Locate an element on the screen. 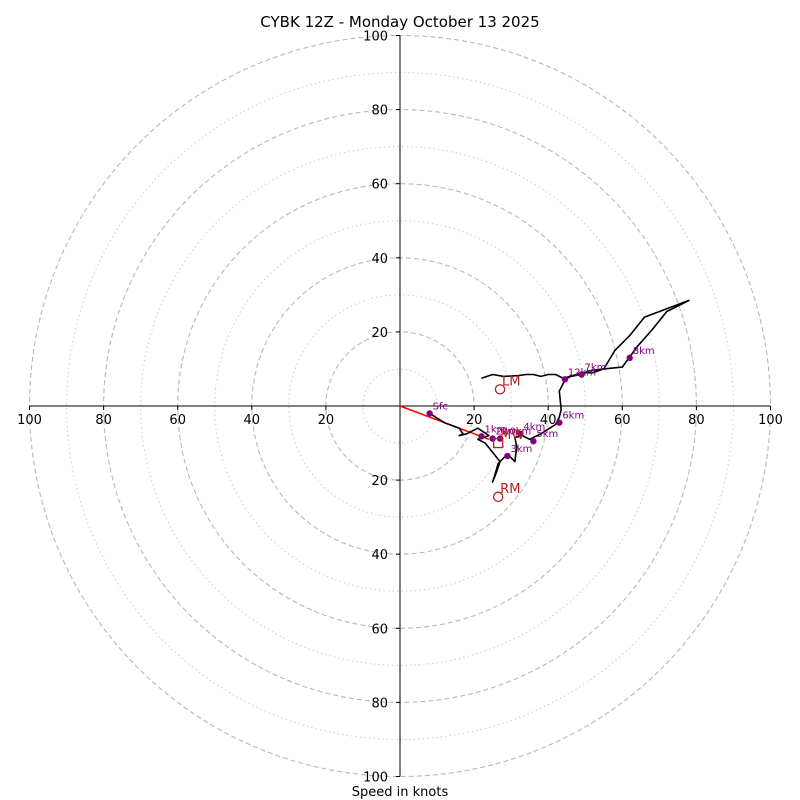 This screenshot has height=800, width=800. height-label: Sfc is located at coordinates (440, 406).